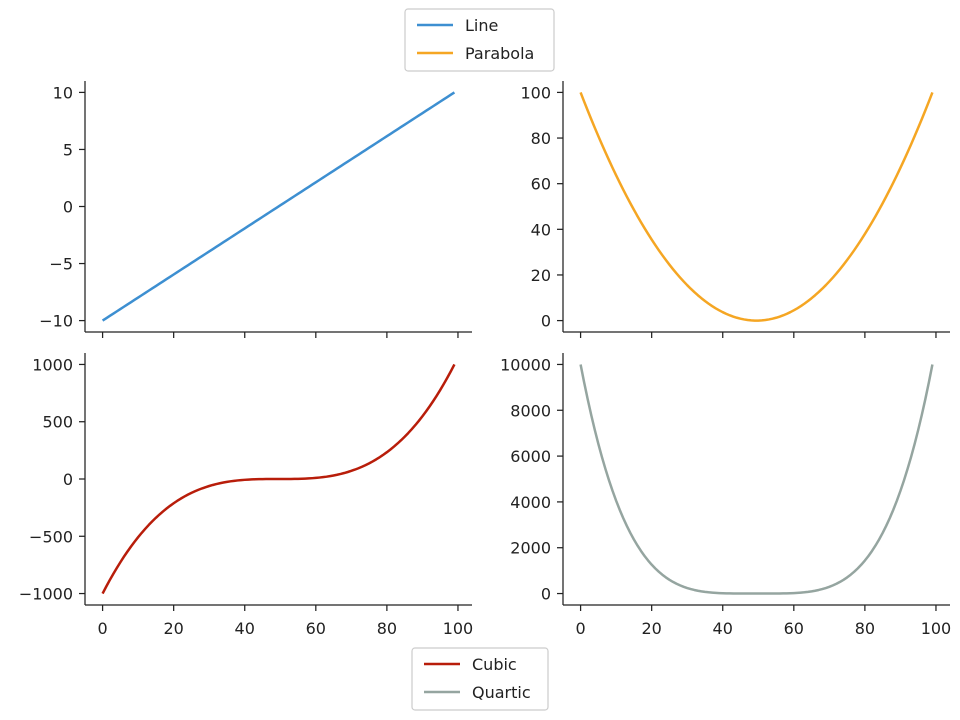 This screenshot has height=720, width=960. What do you see at coordinates (479, 40) in the screenshot?
I see `legend-top: Line Parabola` at bounding box center [479, 40].